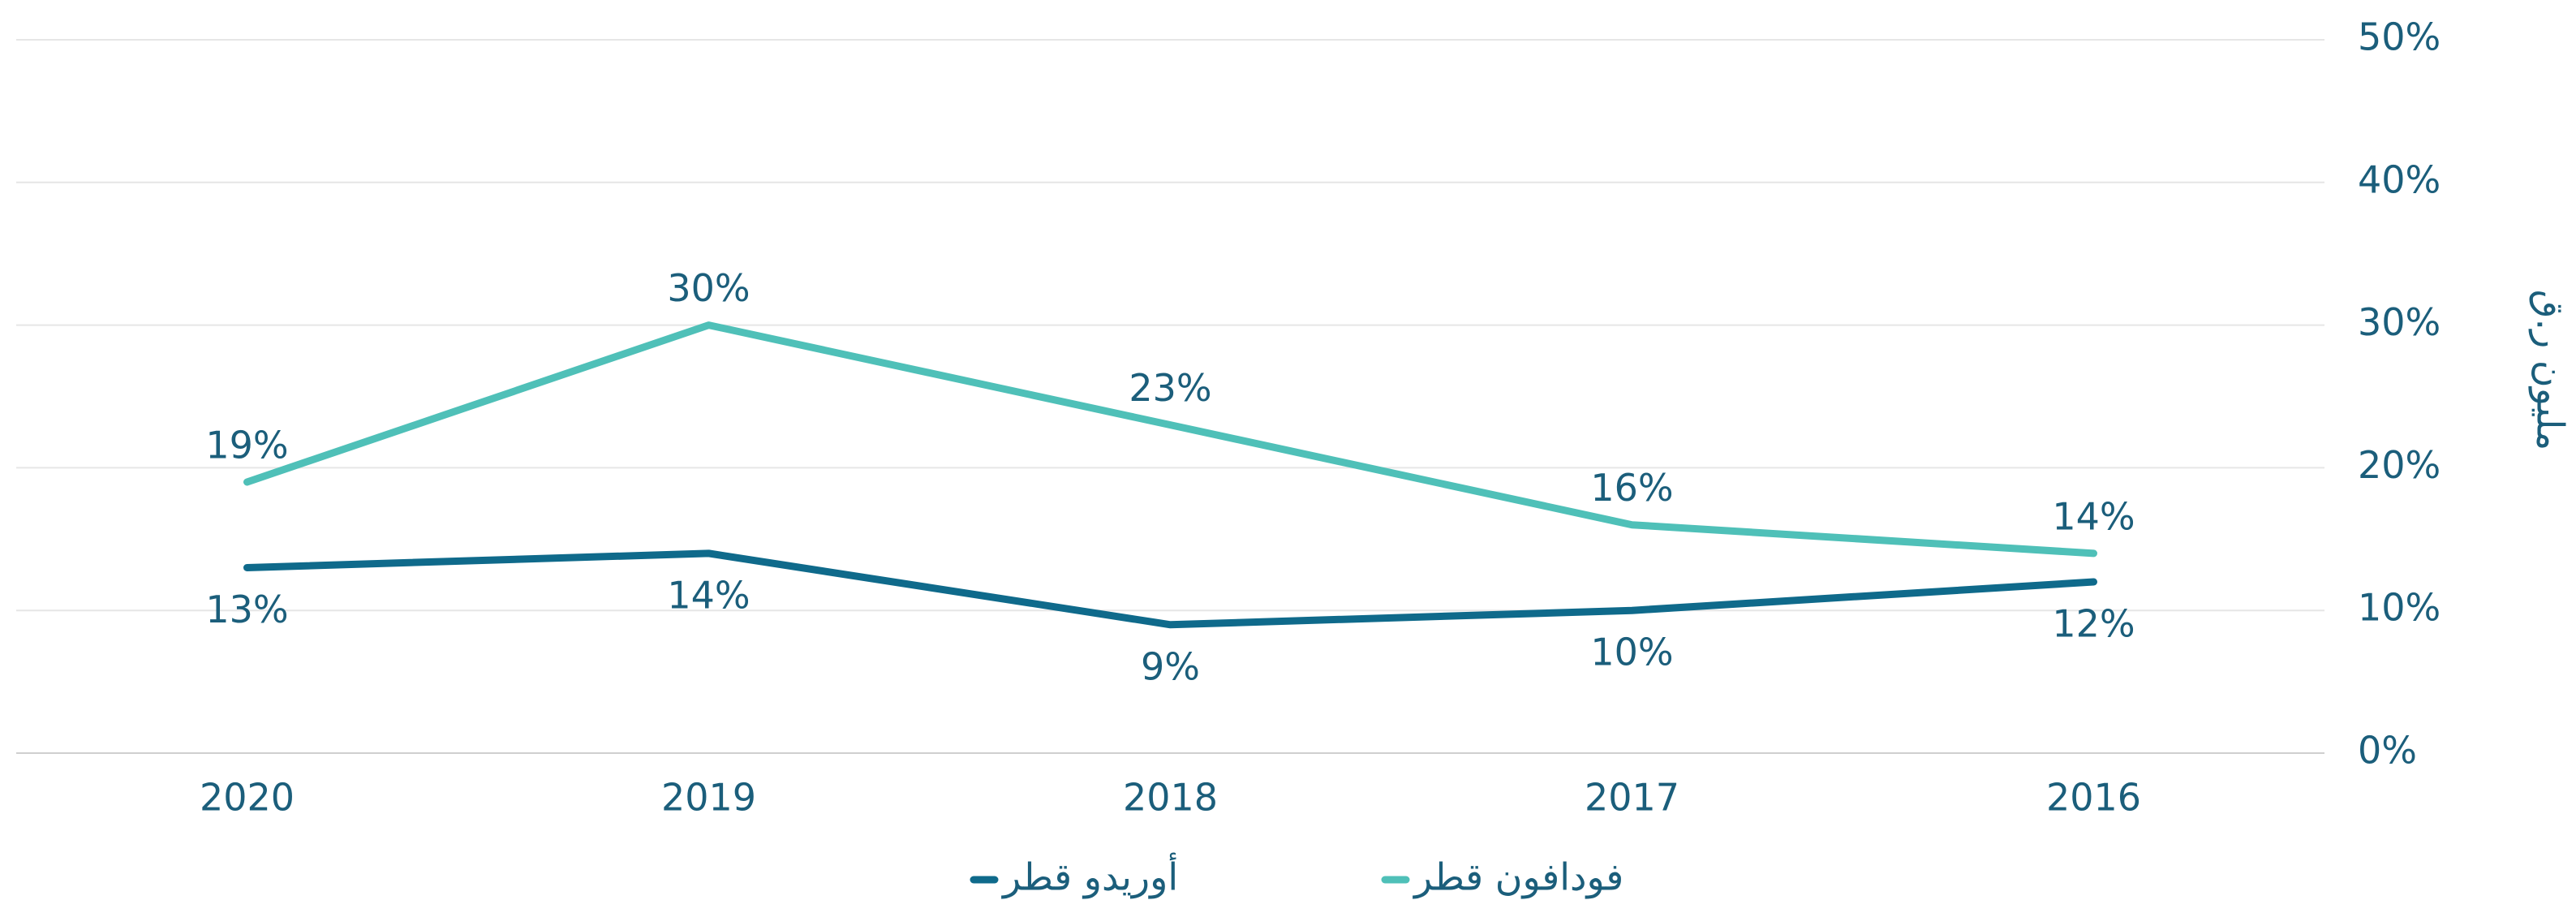  Describe the element at coordinates (1170, 666) in the screenshot. I see `data-label: 9%` at that location.